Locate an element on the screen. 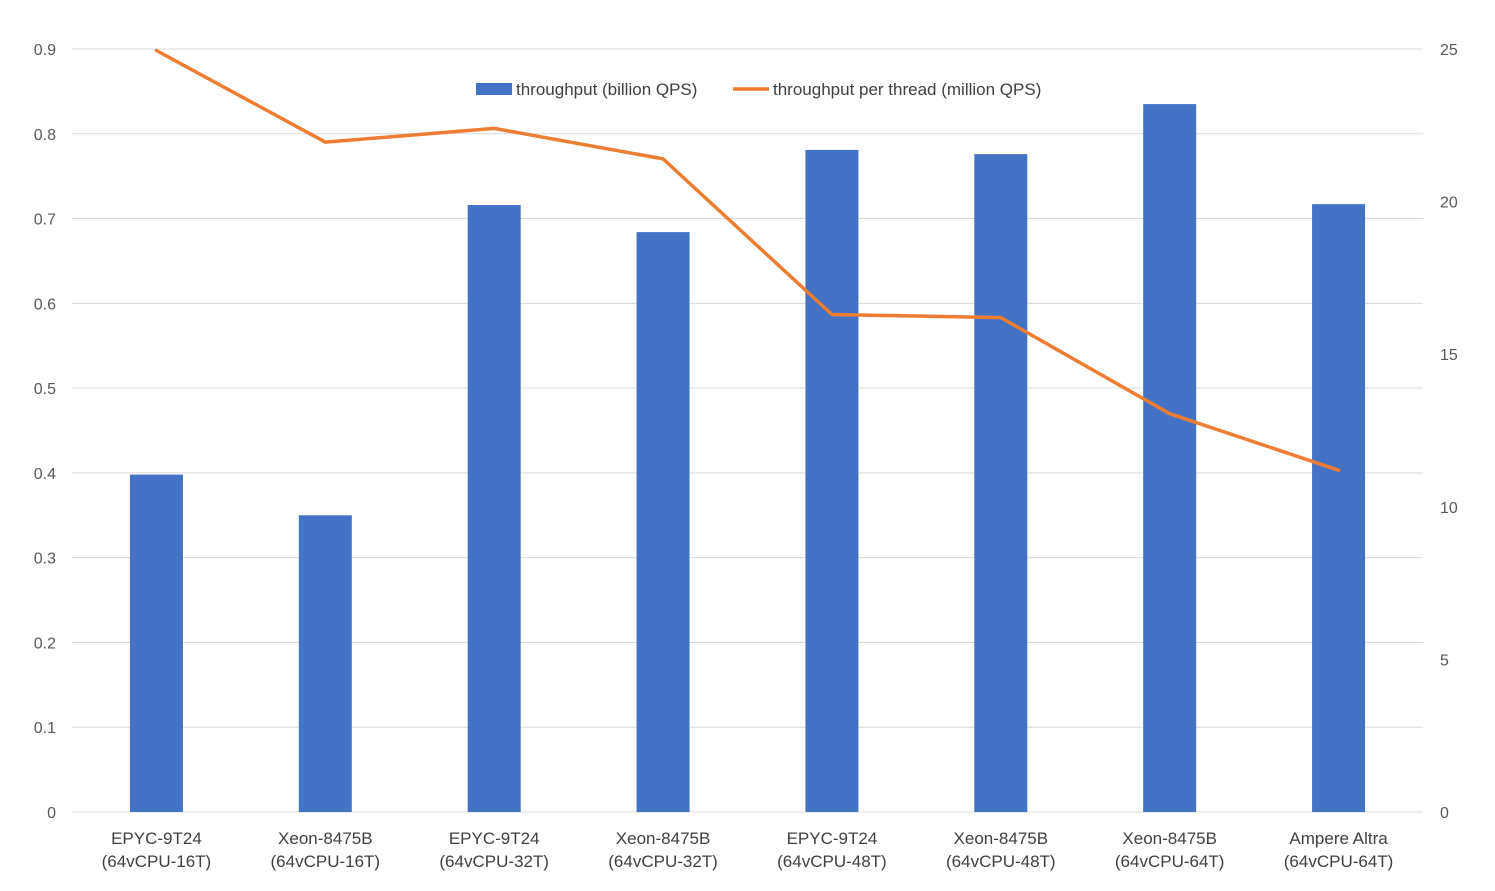  y-tick-left-9: 0.9 is located at coordinates (45, 50).